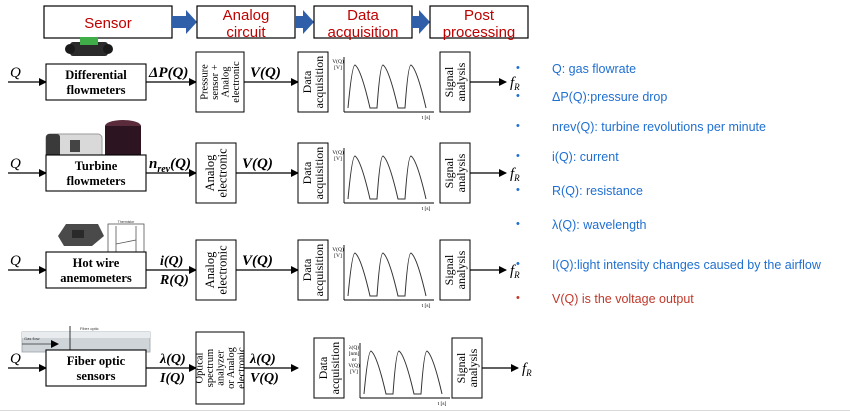 This screenshot has width=850, height=413. I want to click on circuit-box-line: or Analog, so click(231, 367).